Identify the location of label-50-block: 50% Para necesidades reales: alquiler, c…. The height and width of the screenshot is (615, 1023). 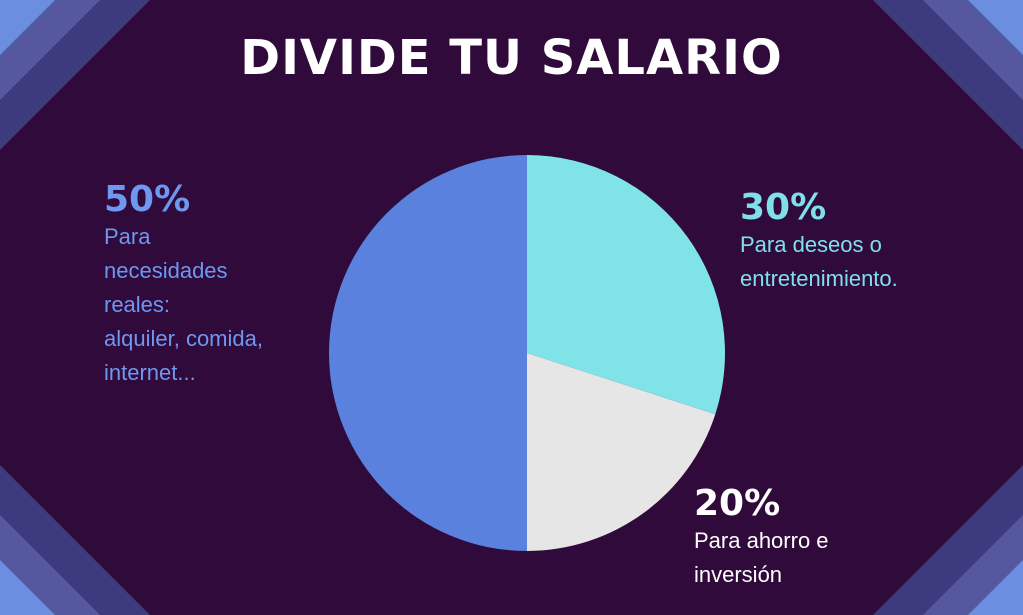
(204, 285).